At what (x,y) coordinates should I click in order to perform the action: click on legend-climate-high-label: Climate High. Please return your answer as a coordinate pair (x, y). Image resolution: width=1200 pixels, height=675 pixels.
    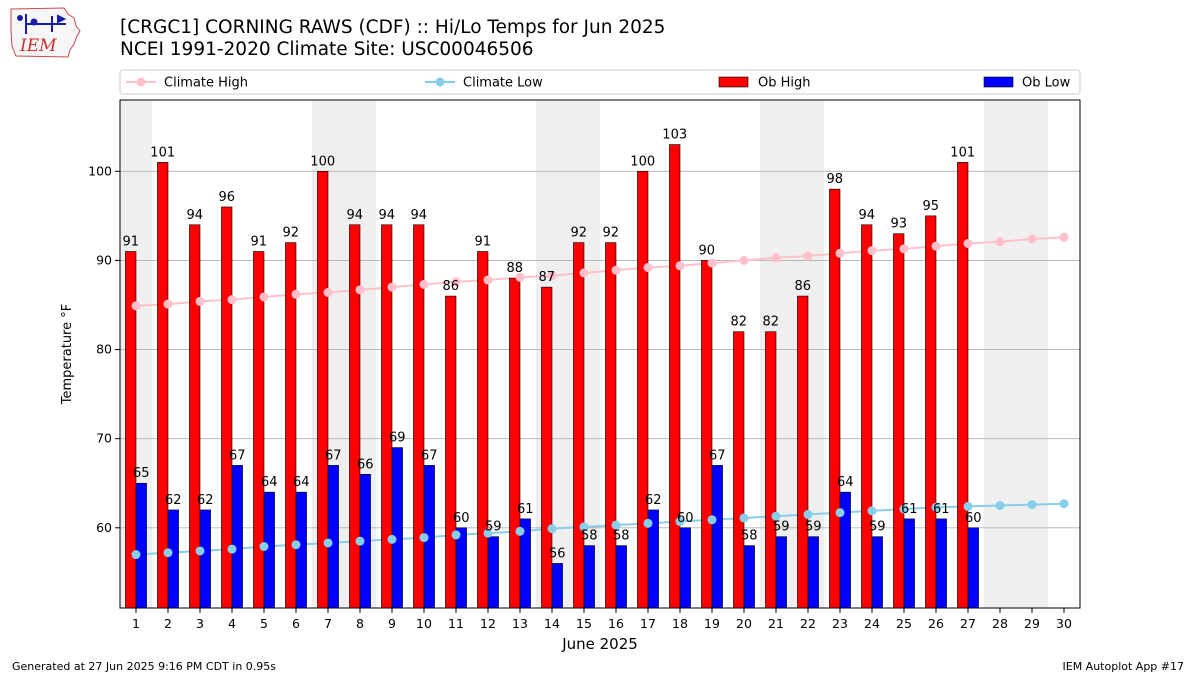
    Looking at the image, I should click on (206, 83).